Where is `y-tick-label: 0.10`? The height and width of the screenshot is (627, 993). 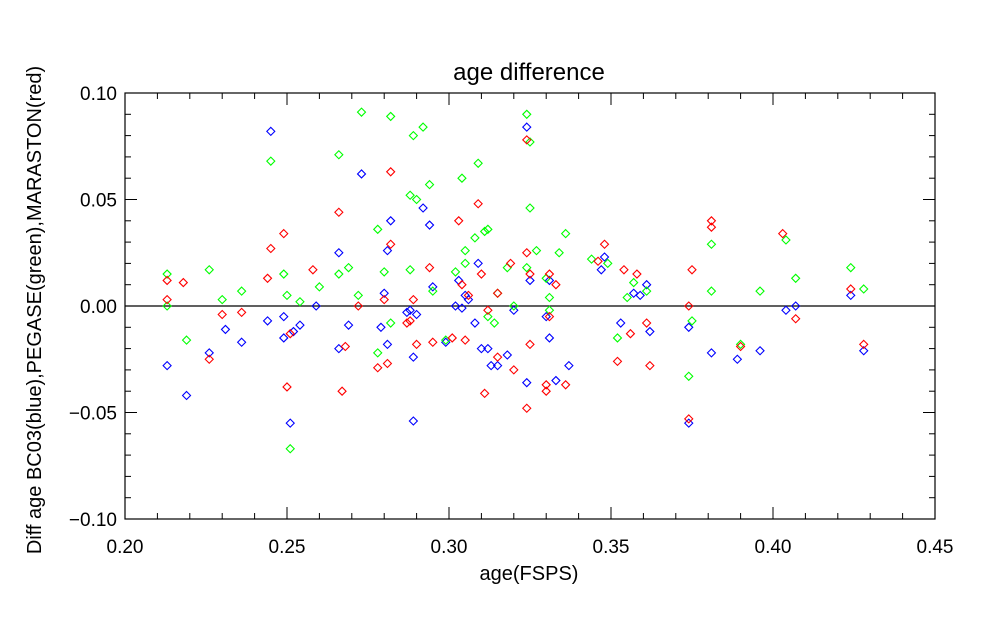 y-tick-label: 0.10 is located at coordinates (98, 94).